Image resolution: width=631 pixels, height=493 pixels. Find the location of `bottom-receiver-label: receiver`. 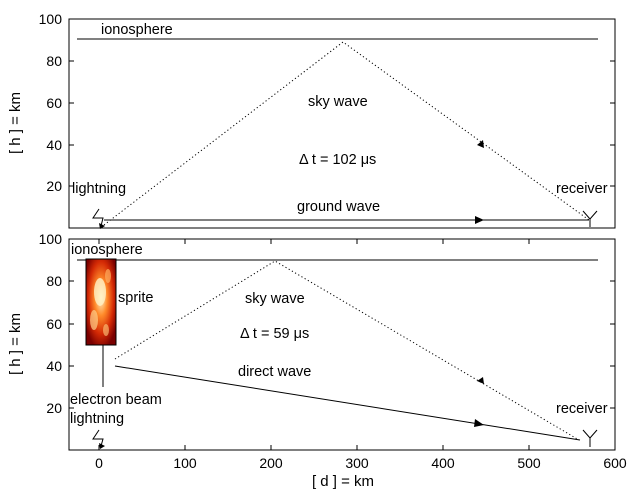

bottom-receiver-label: receiver is located at coordinates (582, 409).